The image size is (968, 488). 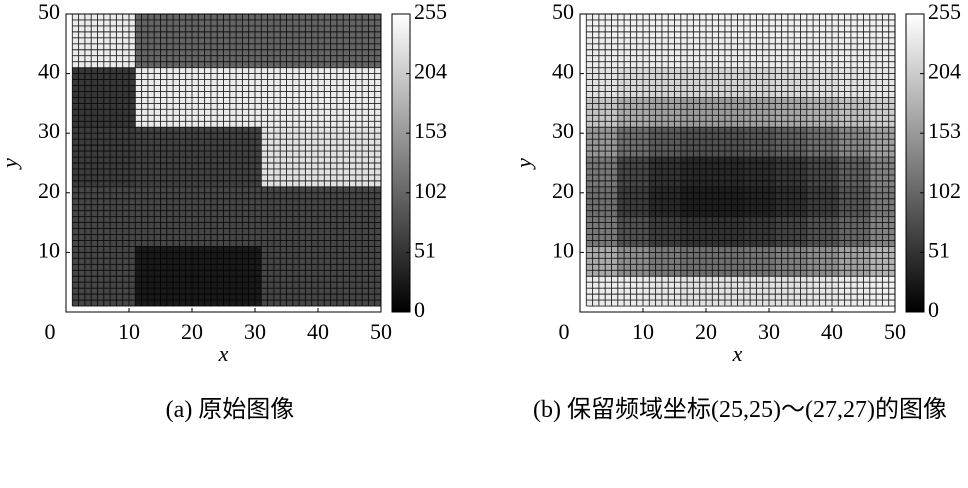 What do you see at coordinates (318, 331) in the screenshot?
I see `x-tick-label: 40` at bounding box center [318, 331].